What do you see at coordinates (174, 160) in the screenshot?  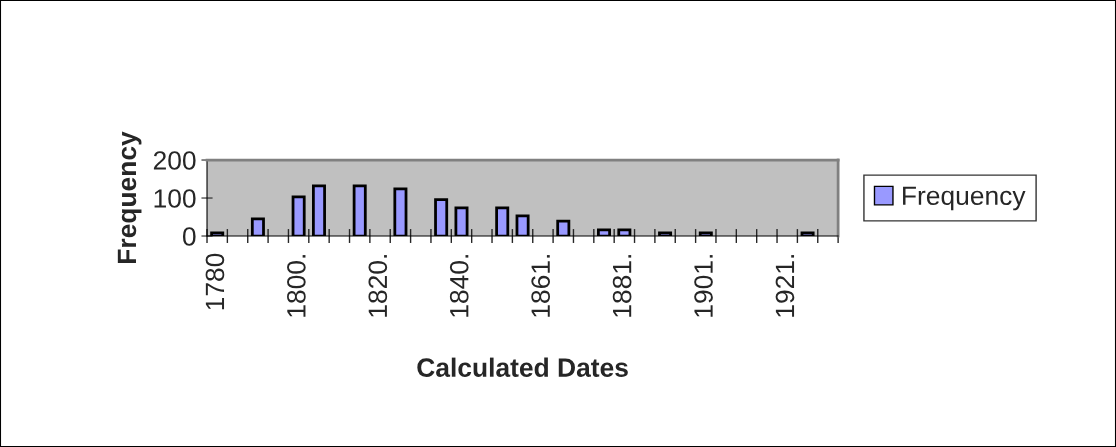 I see `y-tick-label: 200` at bounding box center [174, 160].